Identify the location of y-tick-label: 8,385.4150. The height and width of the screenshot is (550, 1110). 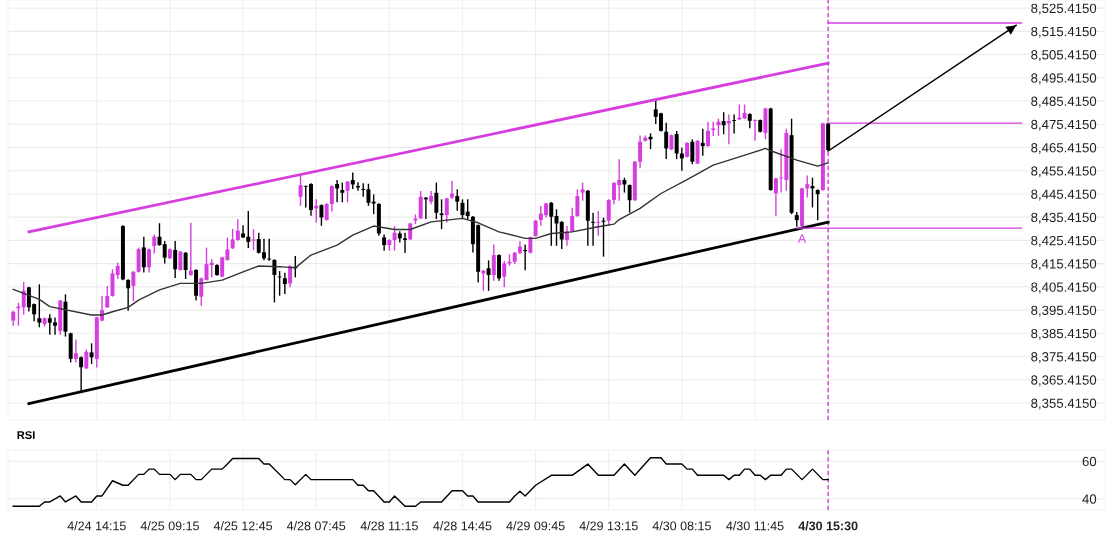
(1064, 334).